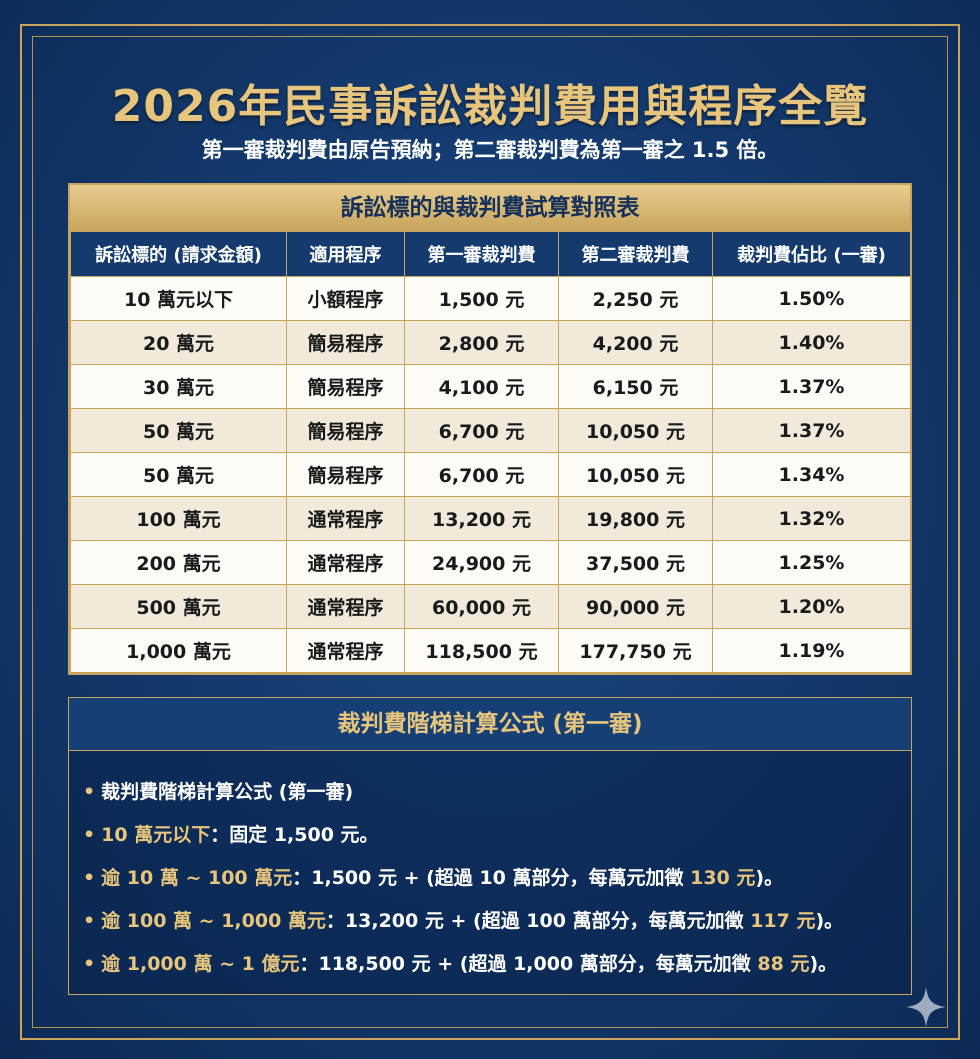 This screenshot has height=1059, width=980. I want to click on list-item: • 裁判費階梯計算公式 (第一審), so click(497, 792).